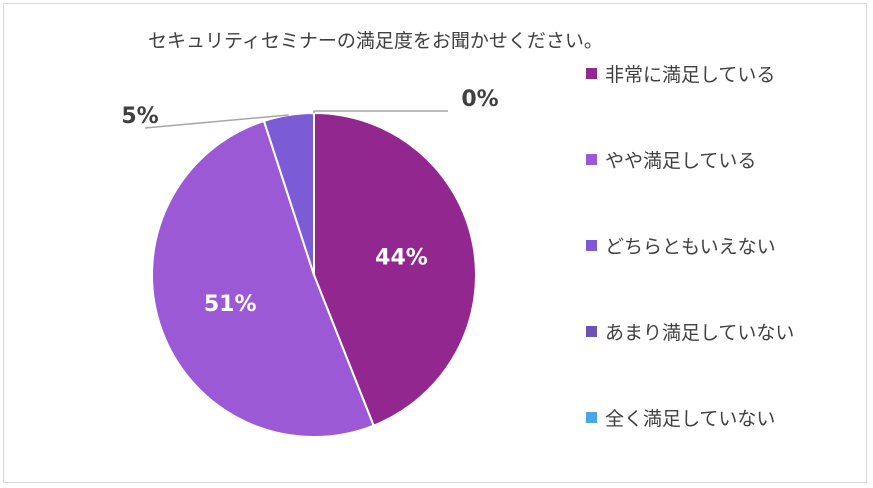  I want to click on legend-item-very-satisfied: 非常に満足している, so click(680, 73).